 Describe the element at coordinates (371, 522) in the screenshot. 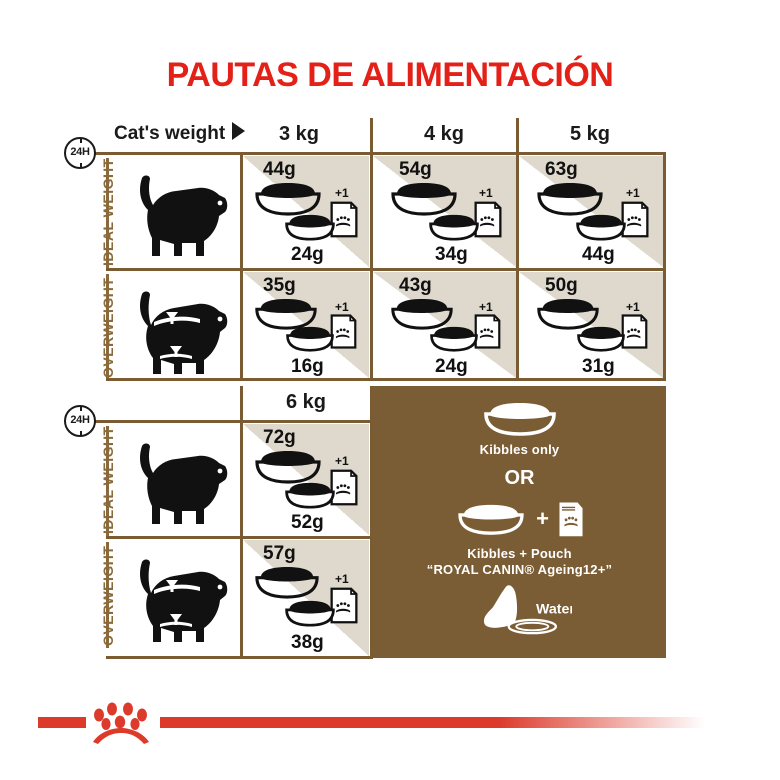

I see `body-divider-right-bottom` at that location.